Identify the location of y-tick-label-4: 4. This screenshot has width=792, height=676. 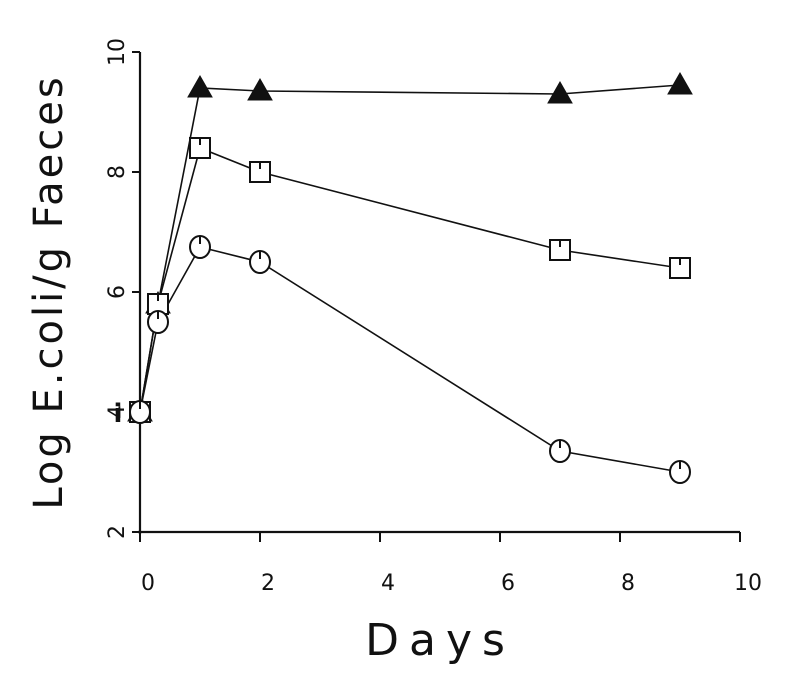
(117, 412).